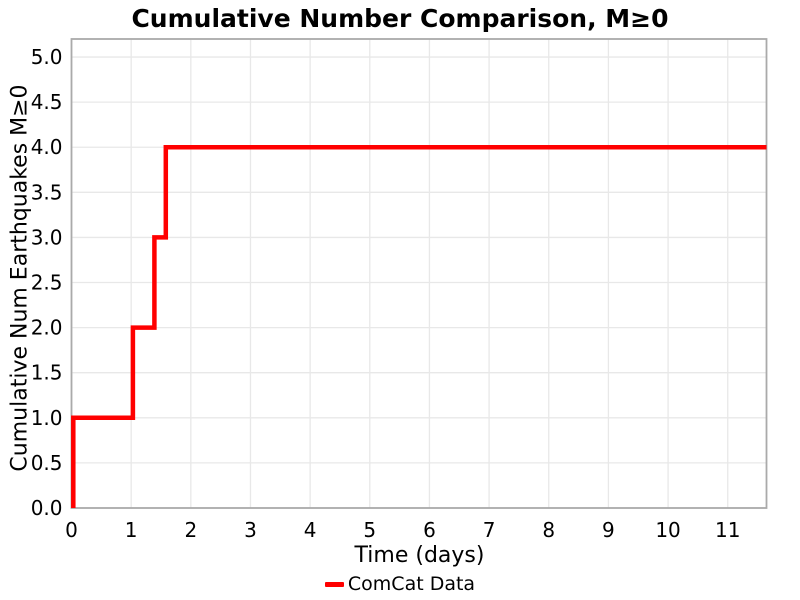  Describe the element at coordinates (334, 584) in the screenshot. I see `legend-line-swatch` at that location.